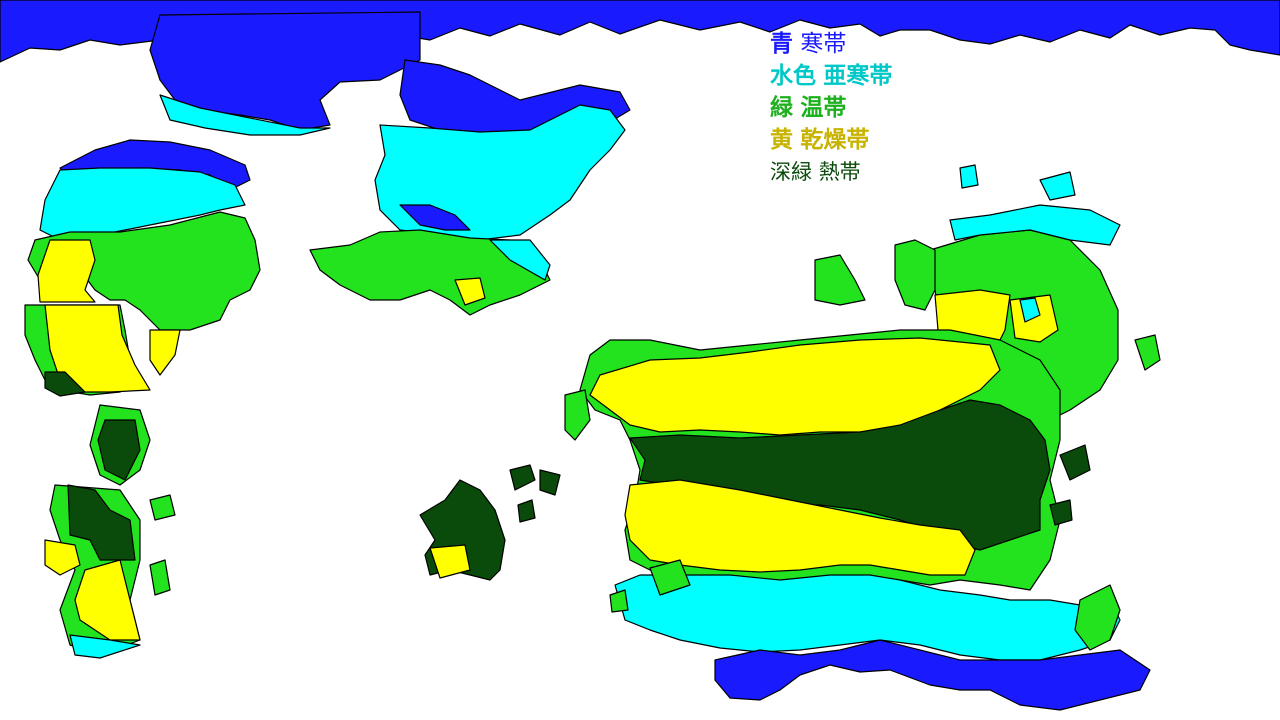  What do you see at coordinates (823, 108) in the screenshot?
I see `legend-zone-name: 温帯` at bounding box center [823, 108].